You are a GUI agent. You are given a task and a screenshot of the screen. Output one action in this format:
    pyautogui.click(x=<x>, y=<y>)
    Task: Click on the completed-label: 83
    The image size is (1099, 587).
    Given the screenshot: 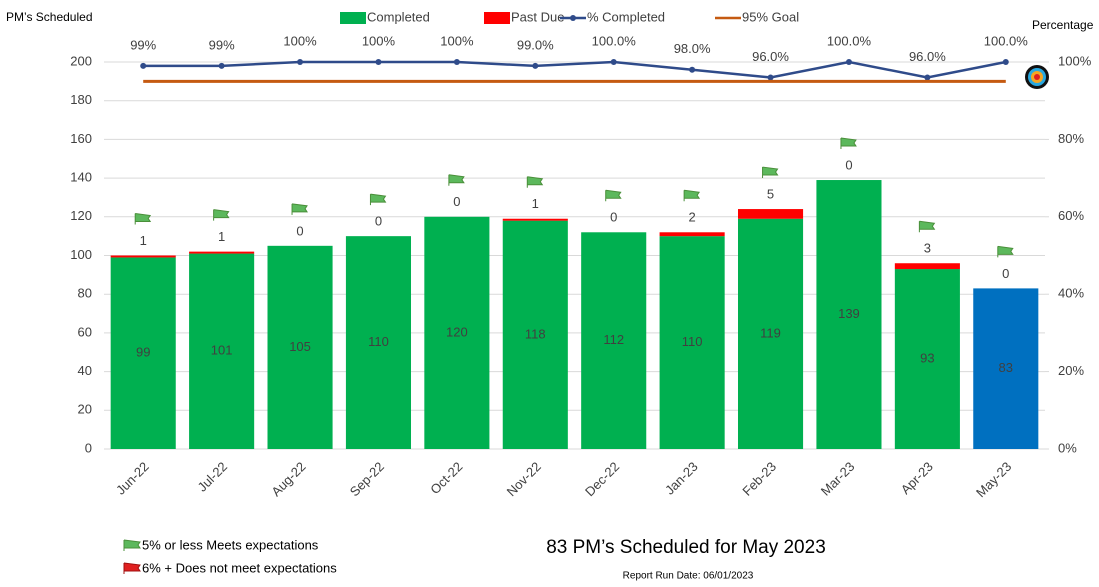 What is the action you would take?
    pyautogui.click(x=1006, y=367)
    